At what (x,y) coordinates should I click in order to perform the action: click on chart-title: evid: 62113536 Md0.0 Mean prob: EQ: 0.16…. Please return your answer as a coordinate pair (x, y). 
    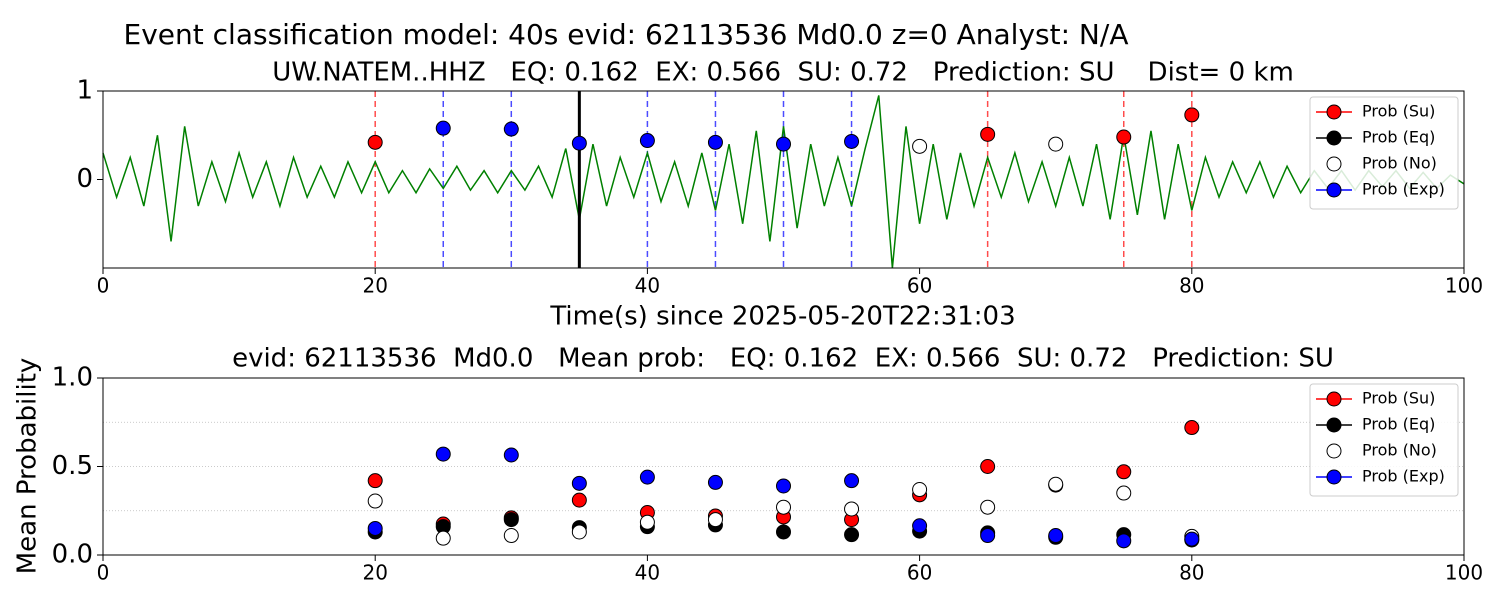
    Looking at the image, I should click on (783, 359).